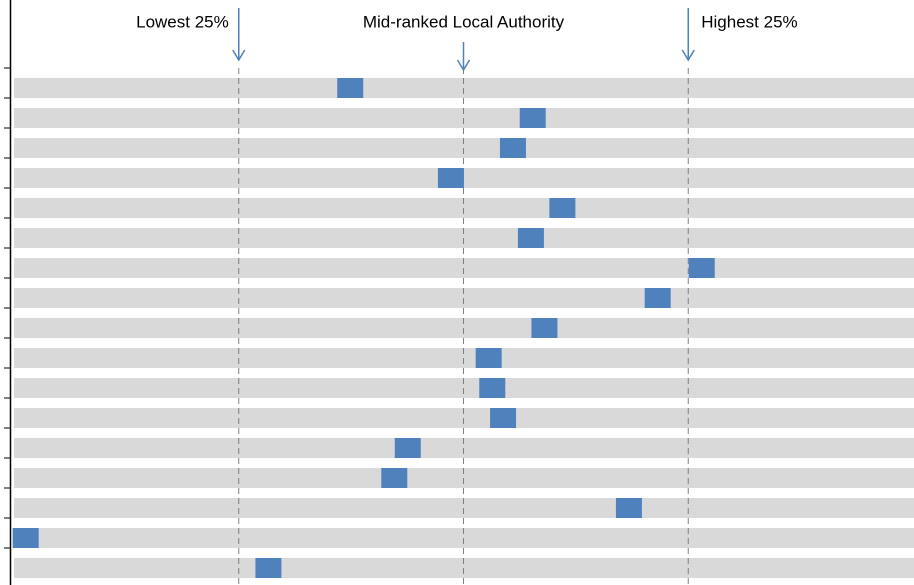 Image resolution: width=914 pixels, height=585 pixels. What do you see at coordinates (182, 21) in the screenshot?
I see `annotation: Lowest 25%` at bounding box center [182, 21].